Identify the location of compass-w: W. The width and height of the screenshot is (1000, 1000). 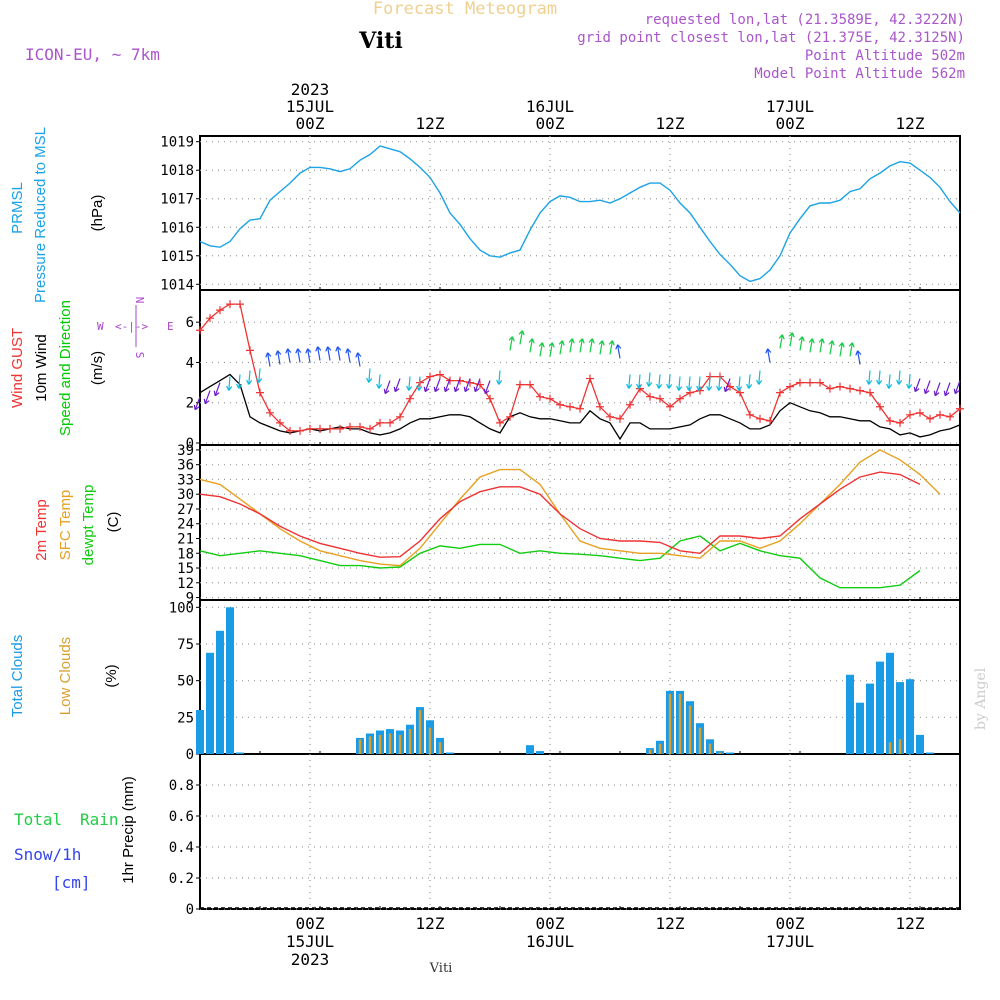
(100, 326).